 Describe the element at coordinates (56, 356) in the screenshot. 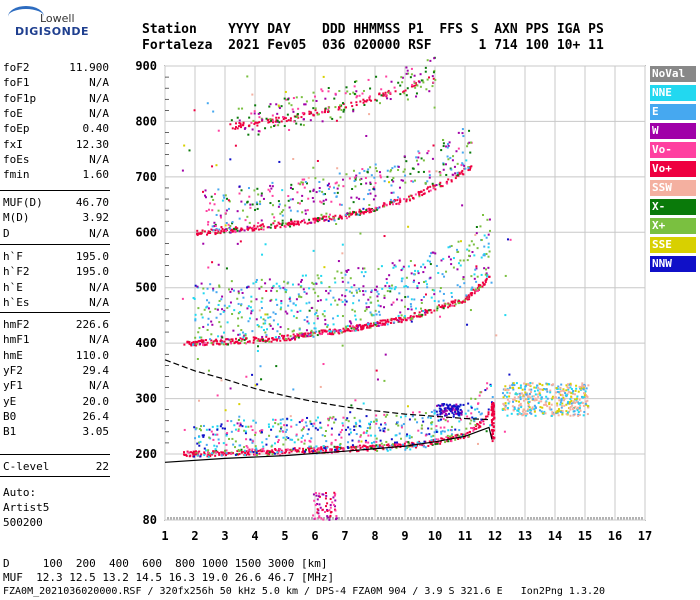

I see `param-row-hme: hmE 110.0` at that location.